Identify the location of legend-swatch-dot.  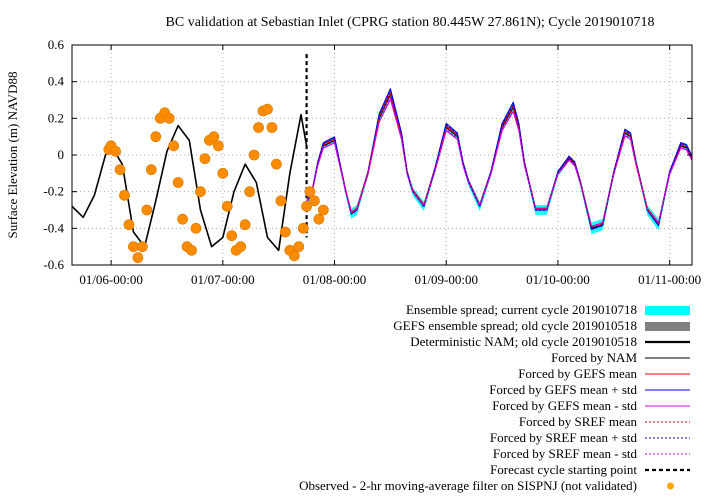
(670, 486).